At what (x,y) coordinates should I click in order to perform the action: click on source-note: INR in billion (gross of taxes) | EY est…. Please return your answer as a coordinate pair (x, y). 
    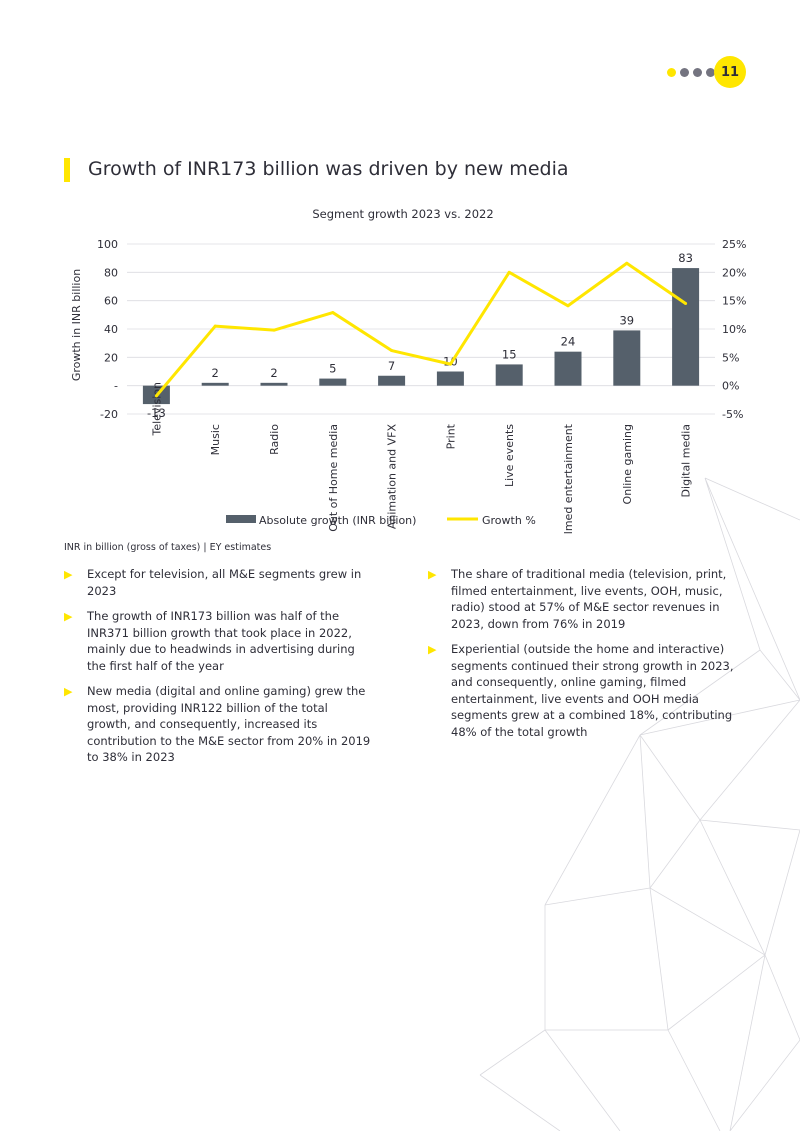
    Looking at the image, I should click on (168, 547).